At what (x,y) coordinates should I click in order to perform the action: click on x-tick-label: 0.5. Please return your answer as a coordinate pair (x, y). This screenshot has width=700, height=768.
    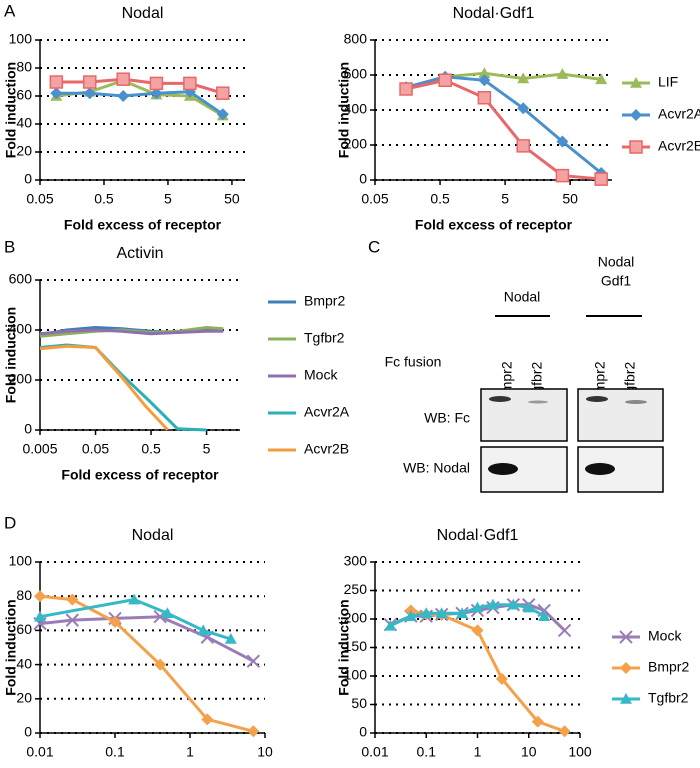
    Looking at the image, I should click on (440, 199).